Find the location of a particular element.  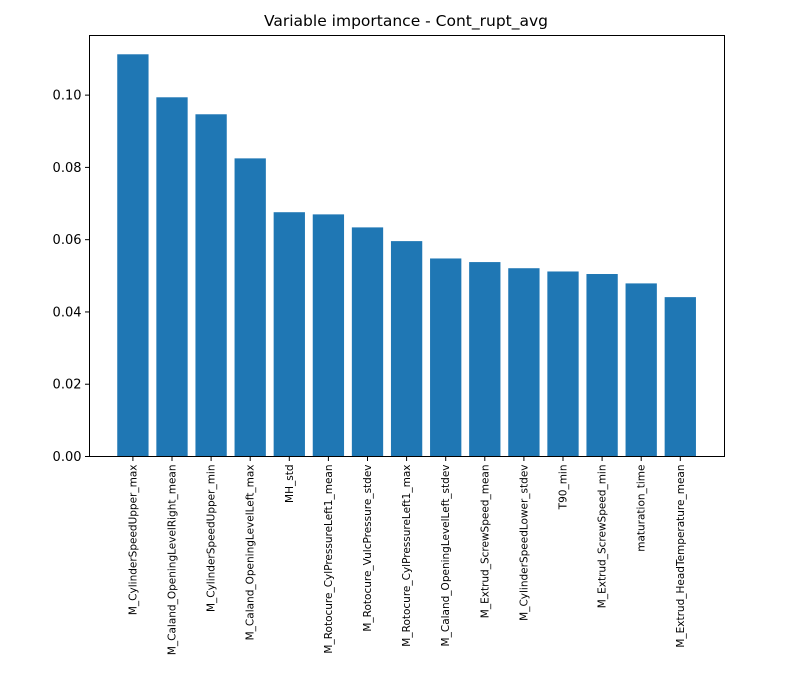

y-tick-label: 0.06 is located at coordinates (67, 240).